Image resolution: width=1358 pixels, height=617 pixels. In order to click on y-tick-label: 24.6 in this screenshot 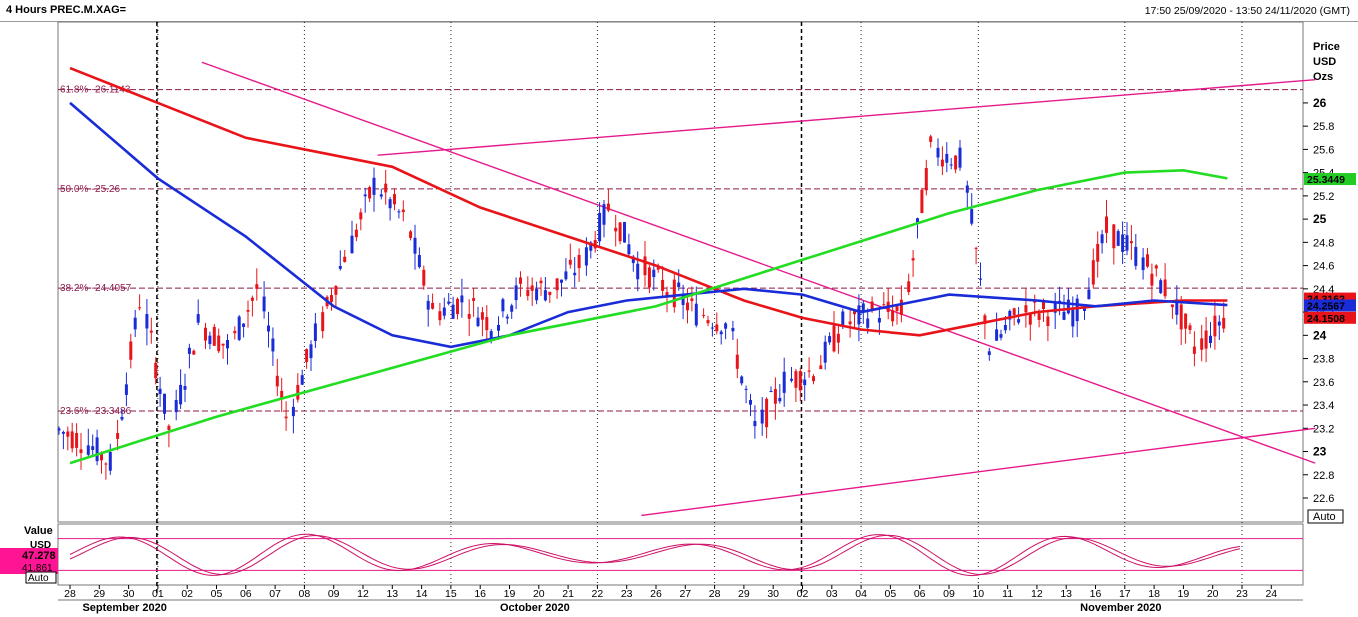, I will do `click(1323, 267)`.